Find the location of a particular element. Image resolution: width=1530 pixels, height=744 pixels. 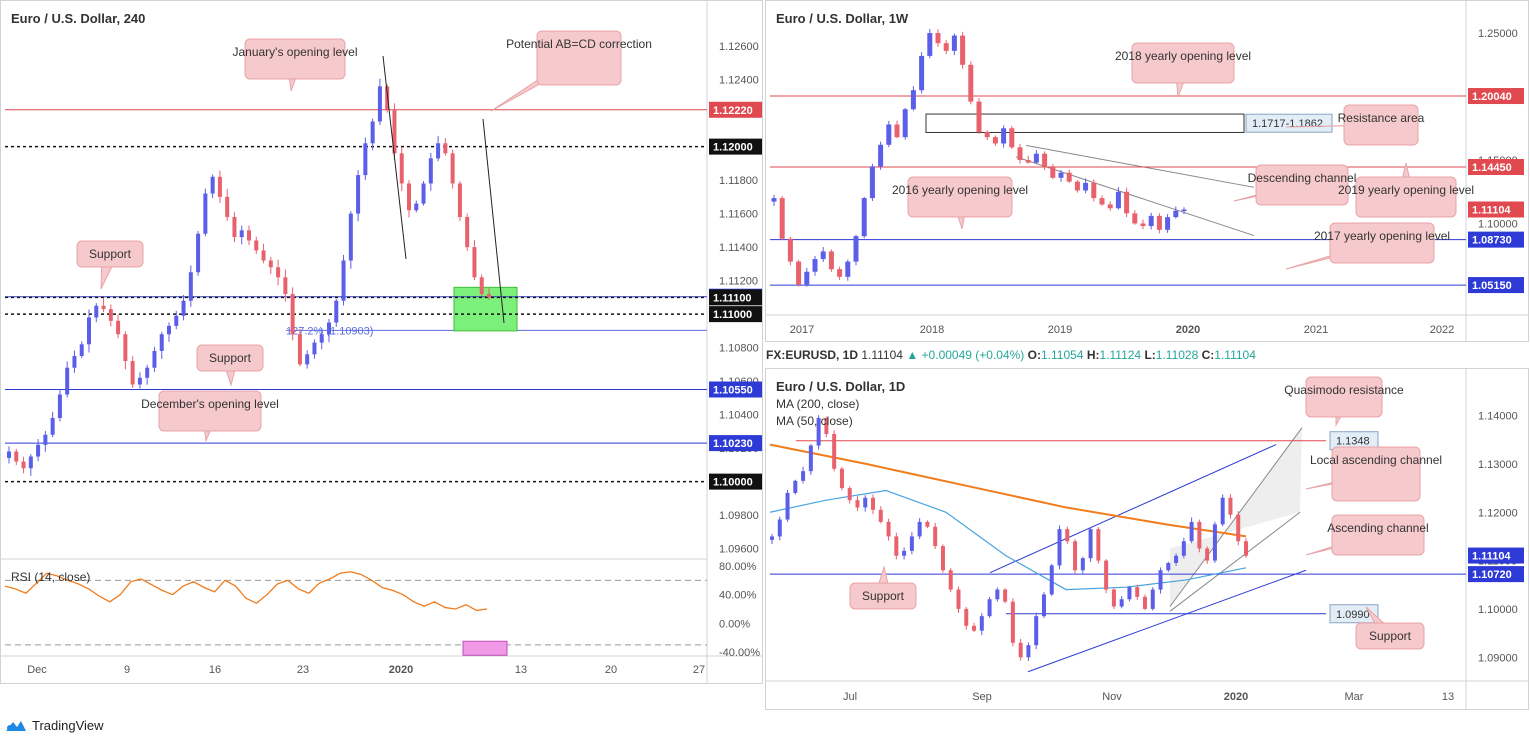

rsi-line is located at coordinates (246, 591).